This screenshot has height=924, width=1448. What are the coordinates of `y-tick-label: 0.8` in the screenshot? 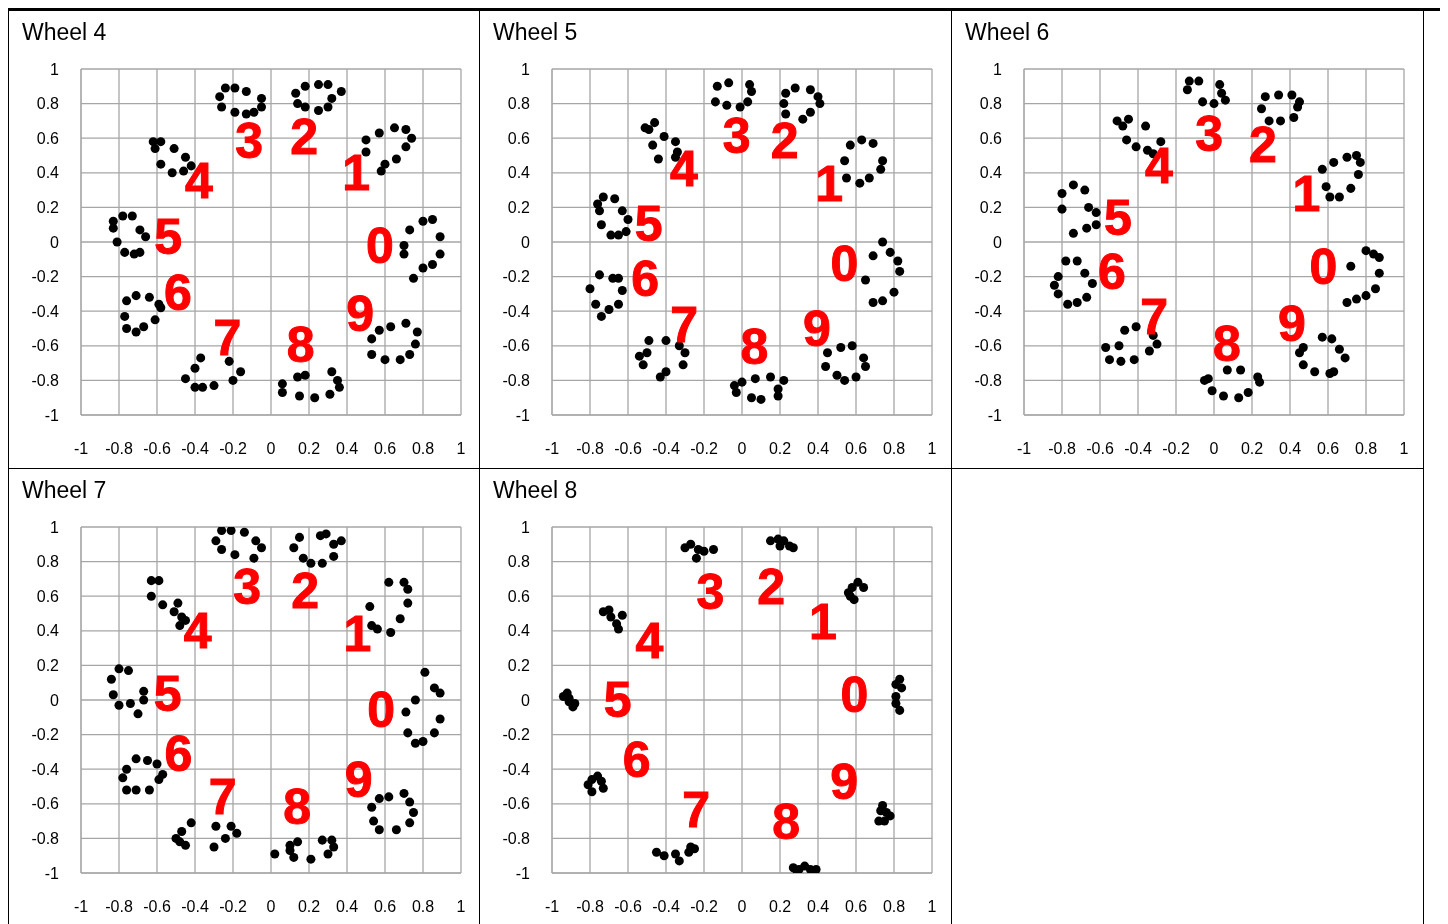 It's located at (48, 104).